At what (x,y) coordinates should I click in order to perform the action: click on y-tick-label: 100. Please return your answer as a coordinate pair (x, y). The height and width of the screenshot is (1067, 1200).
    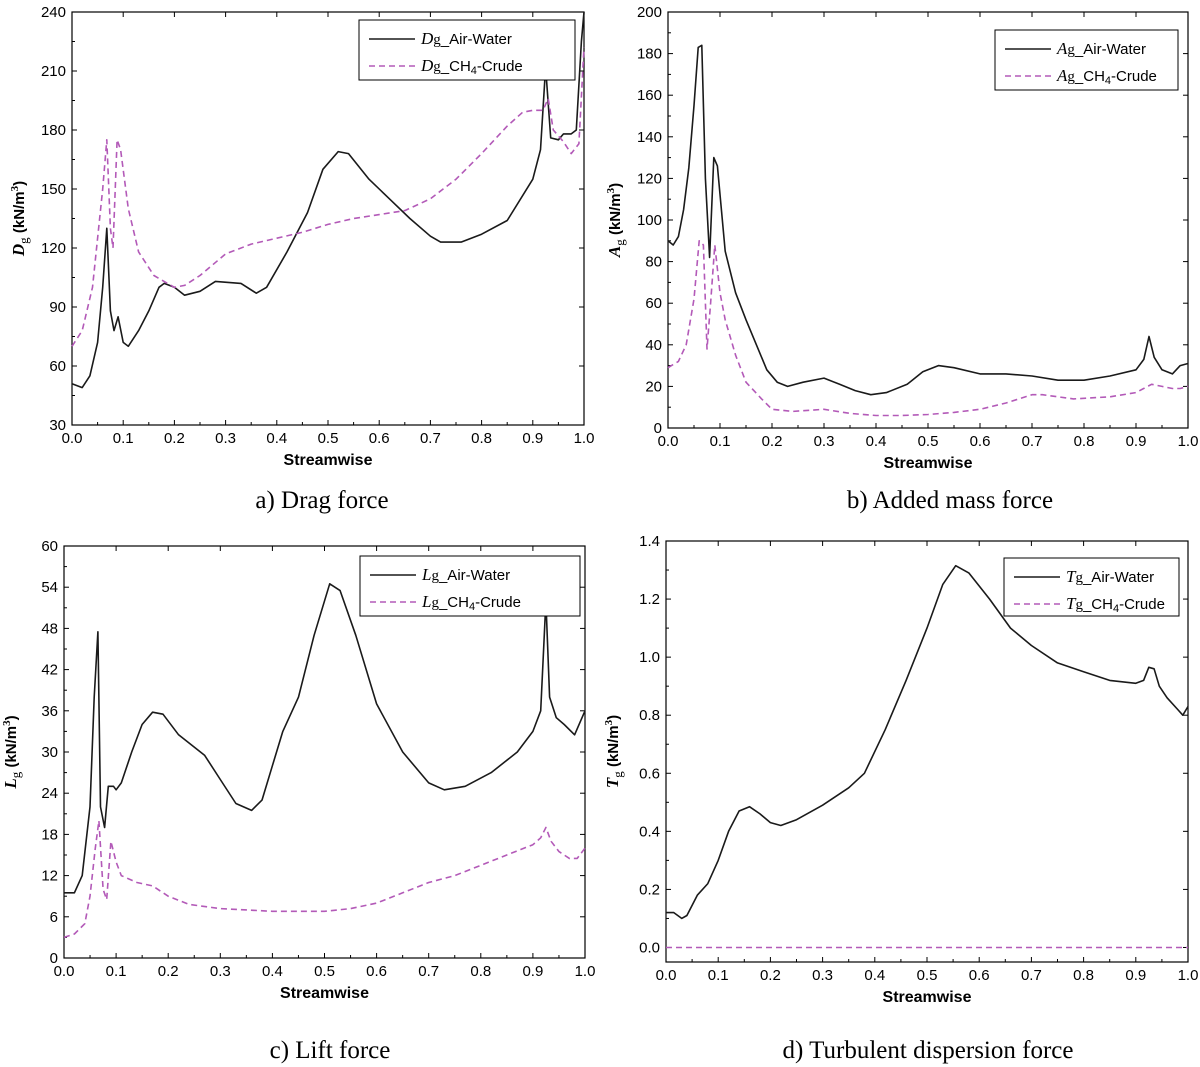
    Looking at the image, I should click on (649, 220).